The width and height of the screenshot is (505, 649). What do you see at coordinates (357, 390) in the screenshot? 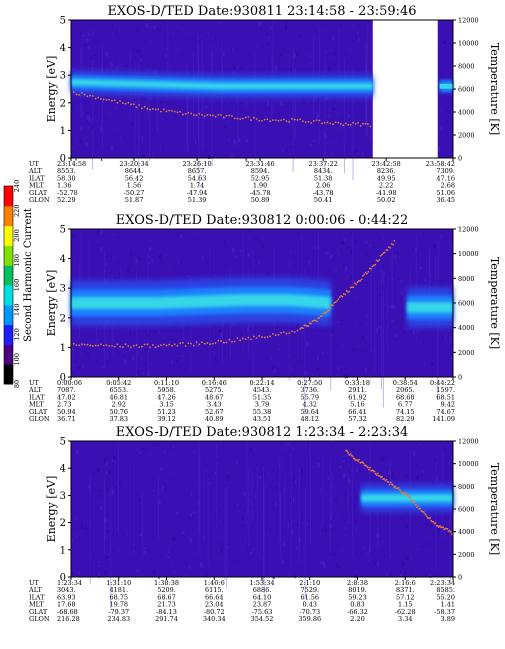
I see `table-cell: 2911.` at bounding box center [357, 390].